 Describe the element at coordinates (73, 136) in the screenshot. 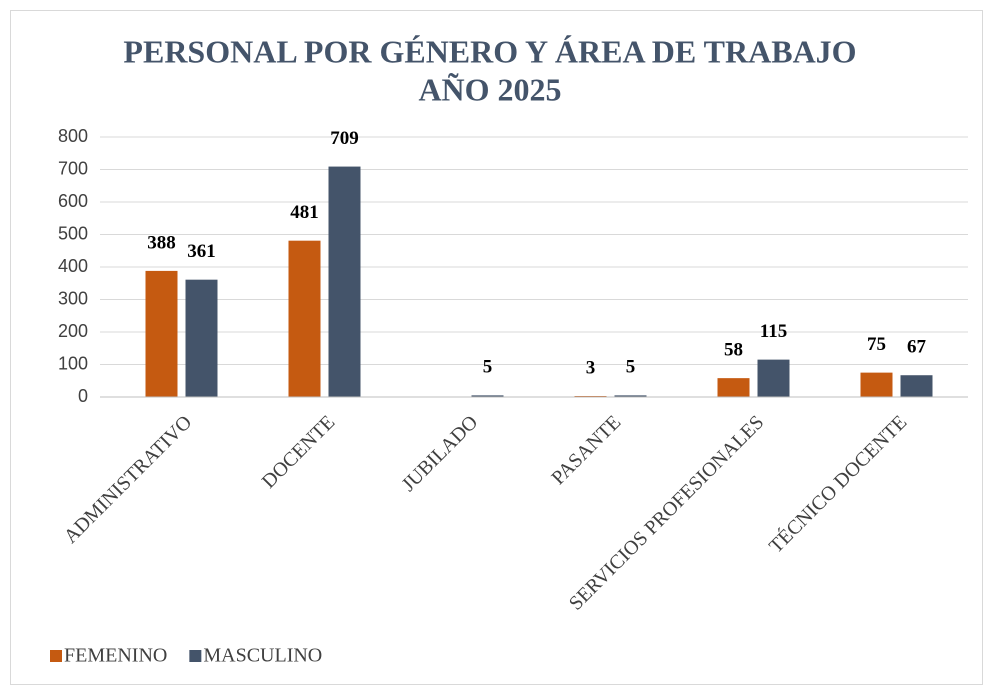

I see `y-tick-label: 800` at that location.